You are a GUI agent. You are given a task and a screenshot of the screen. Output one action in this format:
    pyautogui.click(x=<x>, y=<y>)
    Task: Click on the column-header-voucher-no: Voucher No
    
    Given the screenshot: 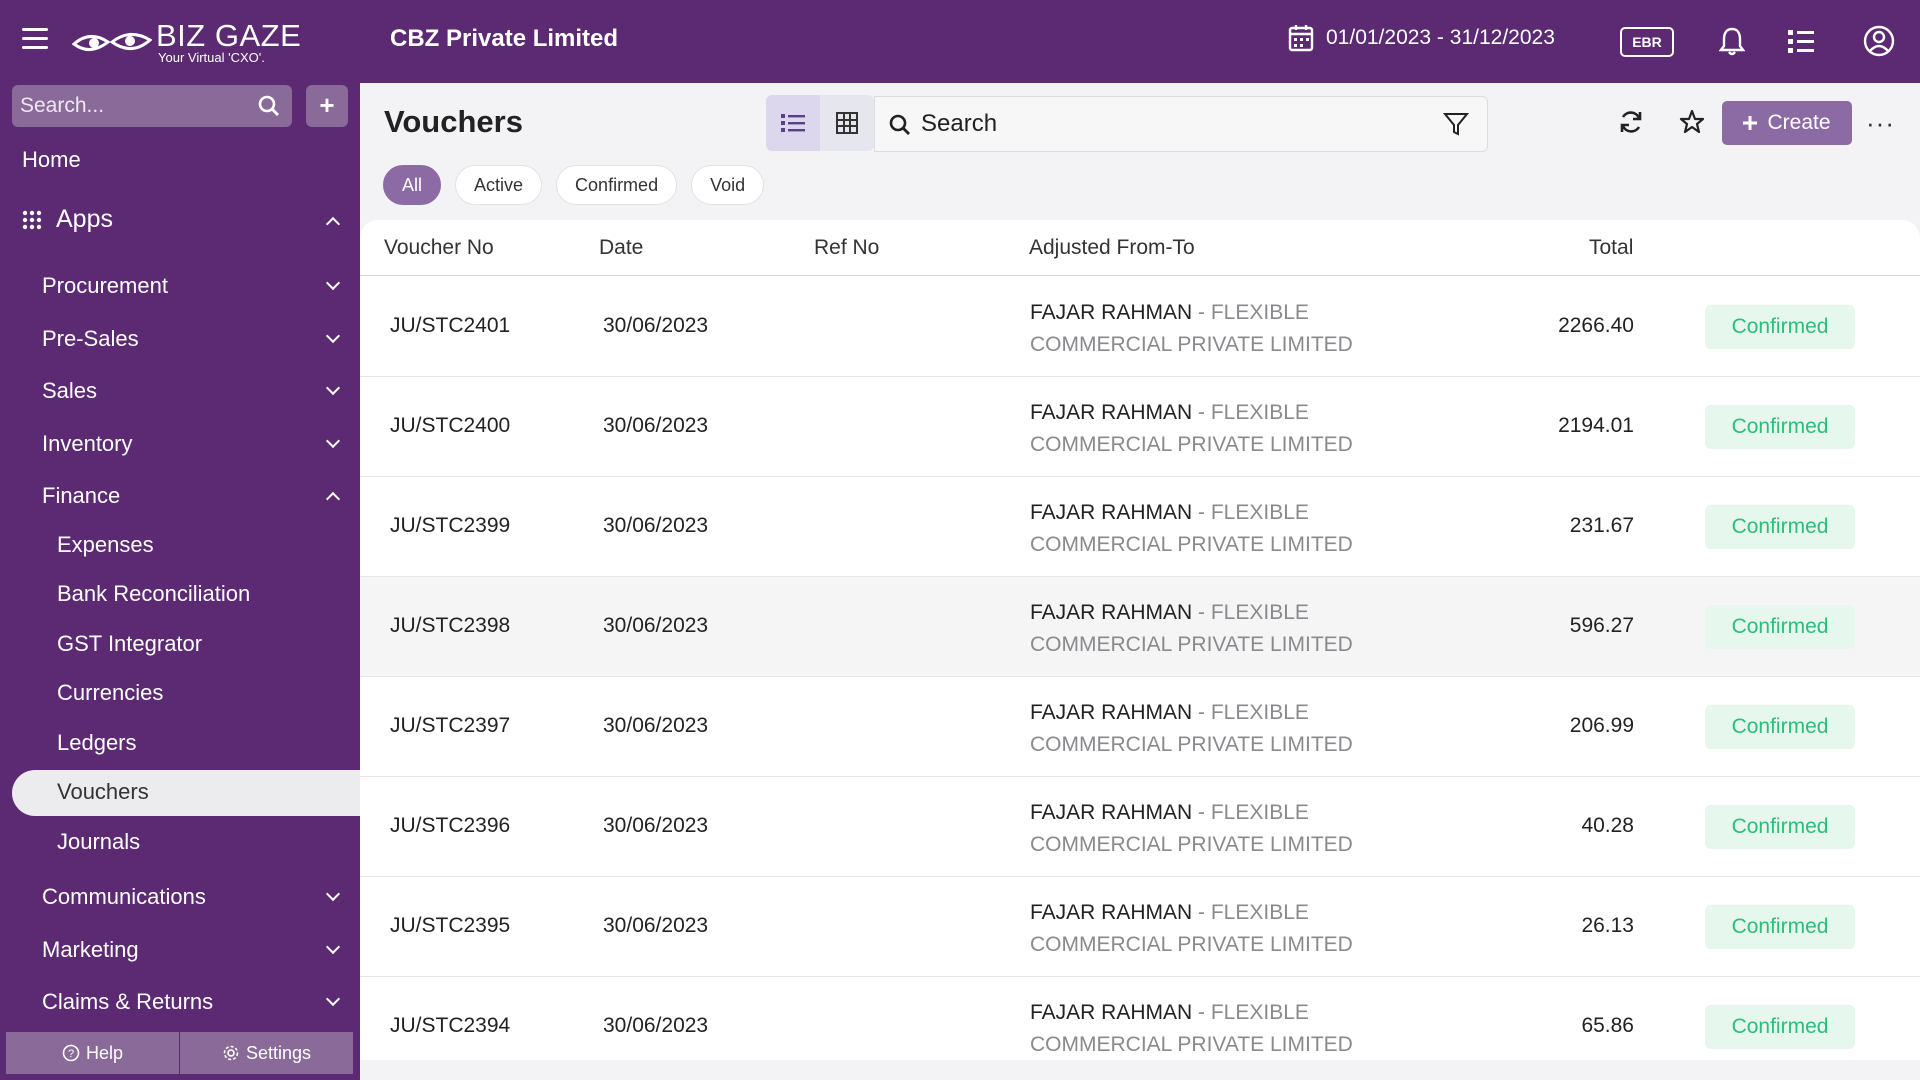 What is the action you would take?
    pyautogui.click(x=439, y=247)
    